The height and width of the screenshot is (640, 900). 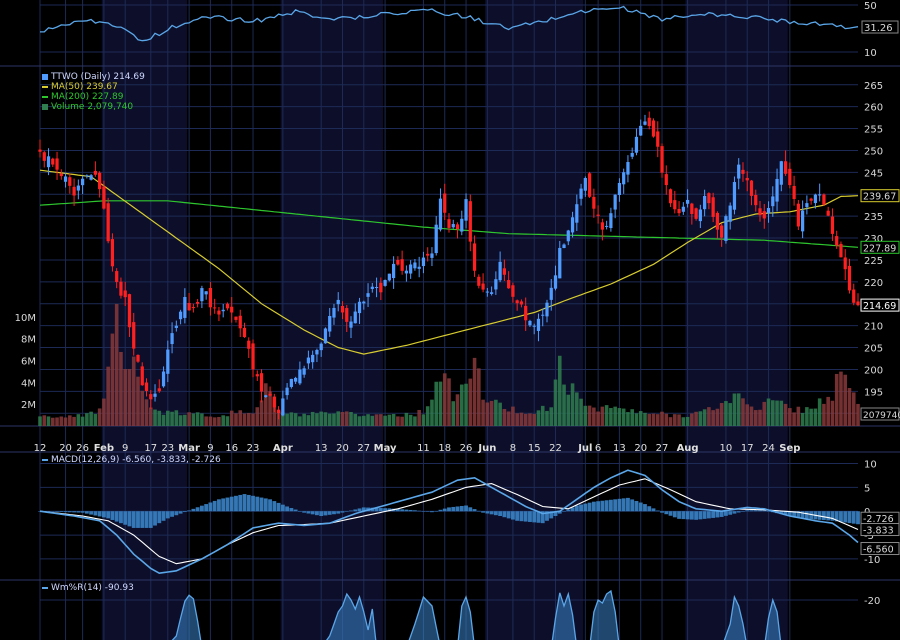 What do you see at coordinates (640, 448) in the screenshot?
I see `x-label-26: 20` at bounding box center [640, 448].